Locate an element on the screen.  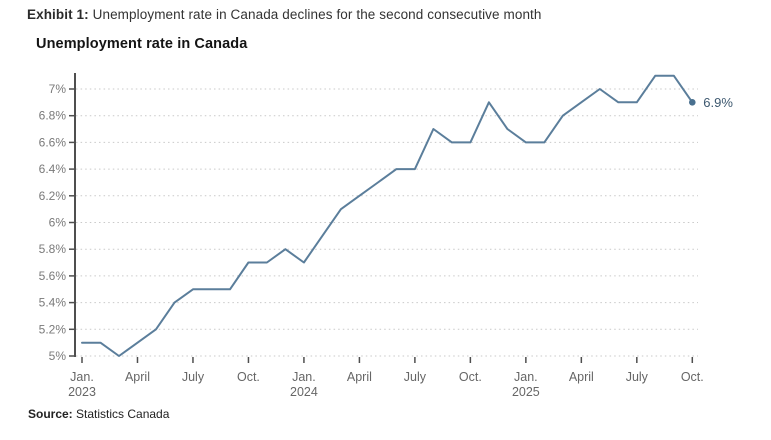
last-point-marker is located at coordinates (692, 102).